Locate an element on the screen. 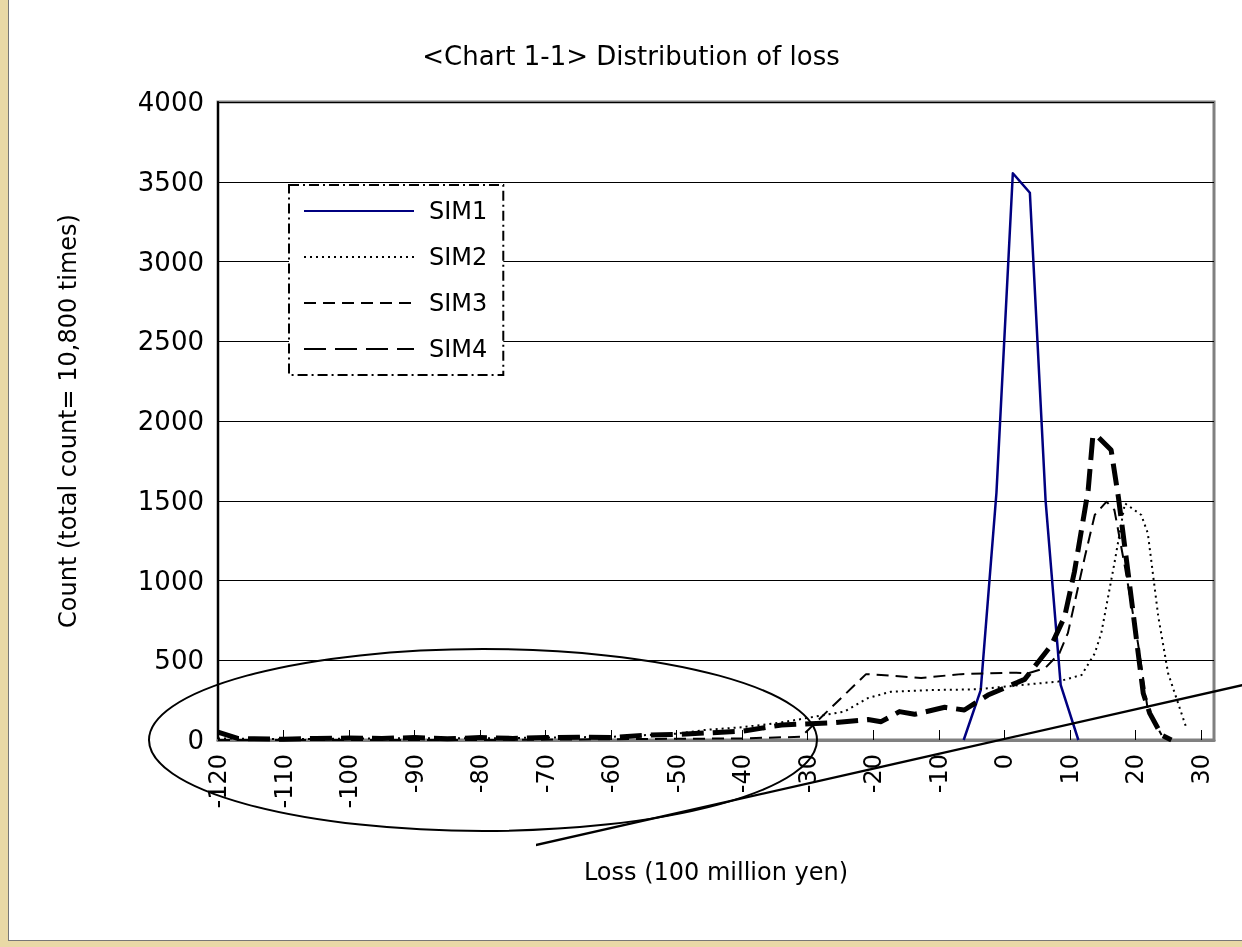  chart-title: <Chart 1-1> Distribution of loss is located at coordinates (631, 56).